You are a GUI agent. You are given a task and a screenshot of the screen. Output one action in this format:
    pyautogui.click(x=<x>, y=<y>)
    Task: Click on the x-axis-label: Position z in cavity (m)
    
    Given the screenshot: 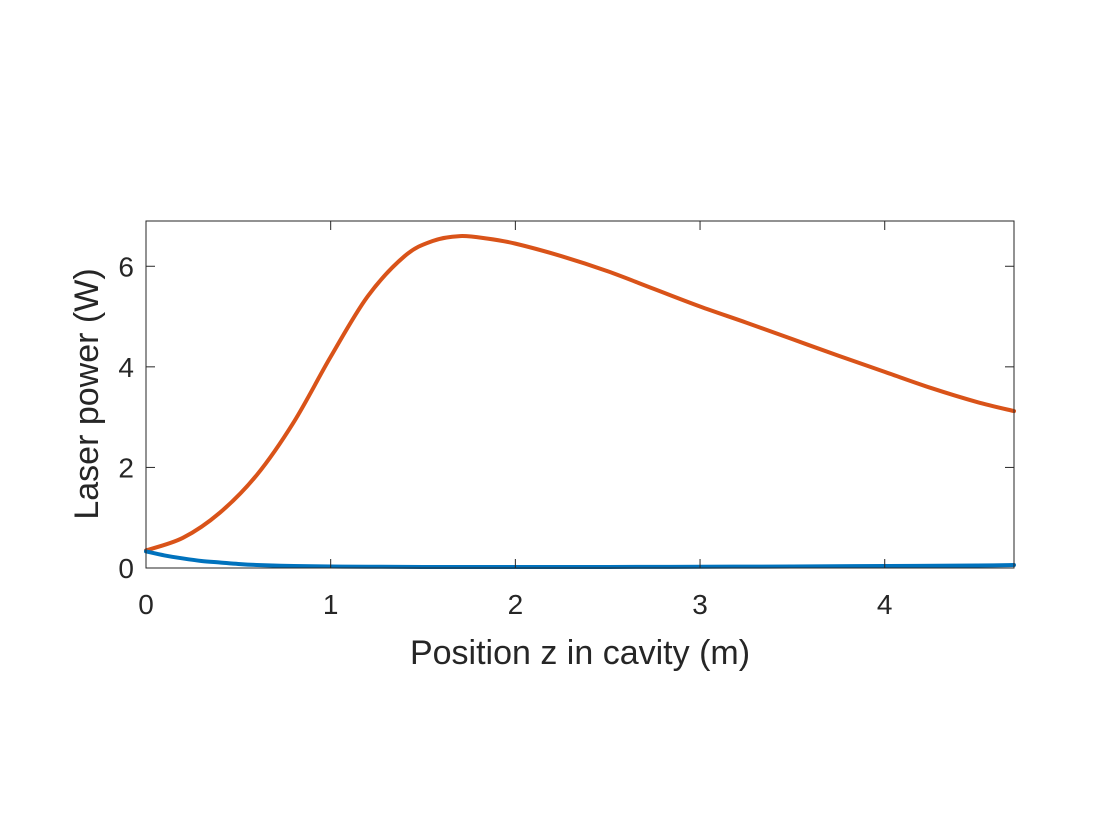 What is the action you would take?
    pyautogui.click(x=580, y=653)
    